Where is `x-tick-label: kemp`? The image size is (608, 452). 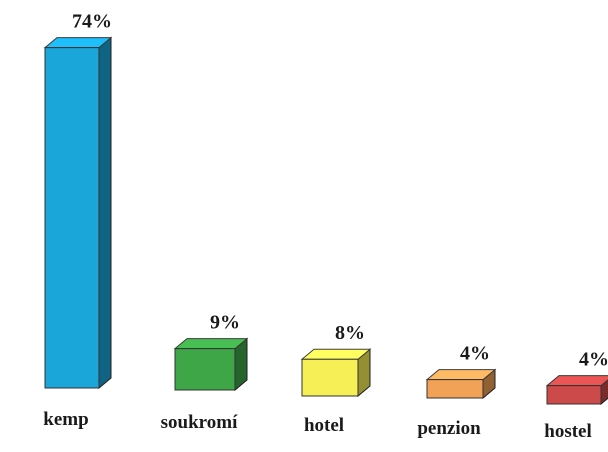
x-tick-label: kemp is located at coordinates (65, 419).